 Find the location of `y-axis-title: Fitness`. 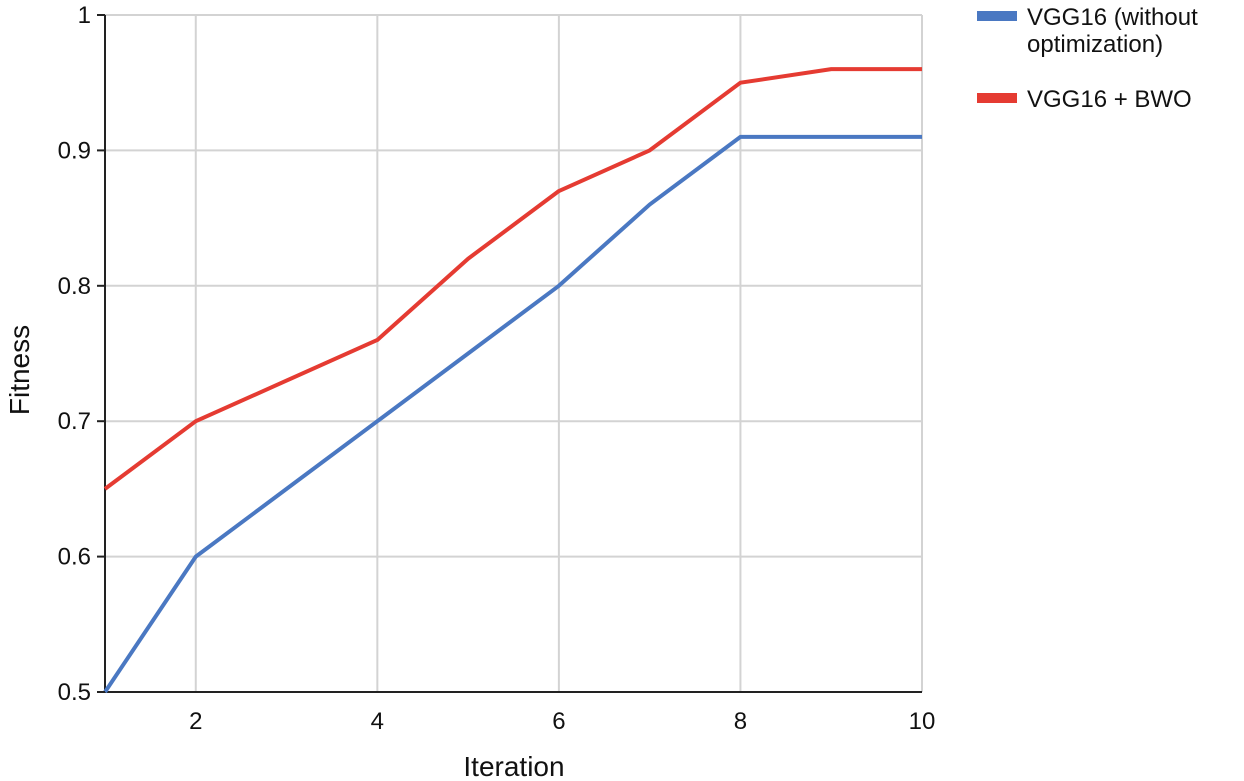

y-axis-title: Fitness is located at coordinates (19, 370).